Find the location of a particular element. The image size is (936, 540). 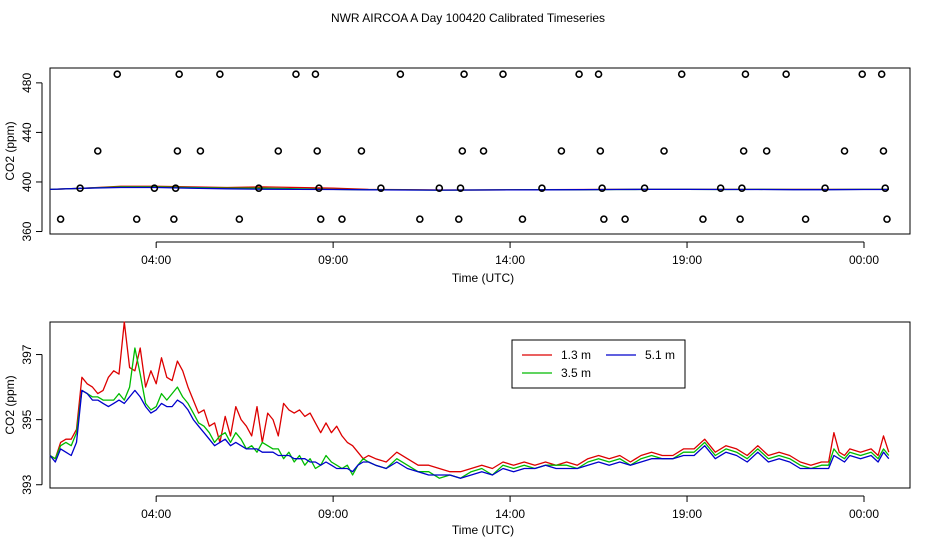

bot-x-tick-label: 04:00 is located at coordinates (156, 514).